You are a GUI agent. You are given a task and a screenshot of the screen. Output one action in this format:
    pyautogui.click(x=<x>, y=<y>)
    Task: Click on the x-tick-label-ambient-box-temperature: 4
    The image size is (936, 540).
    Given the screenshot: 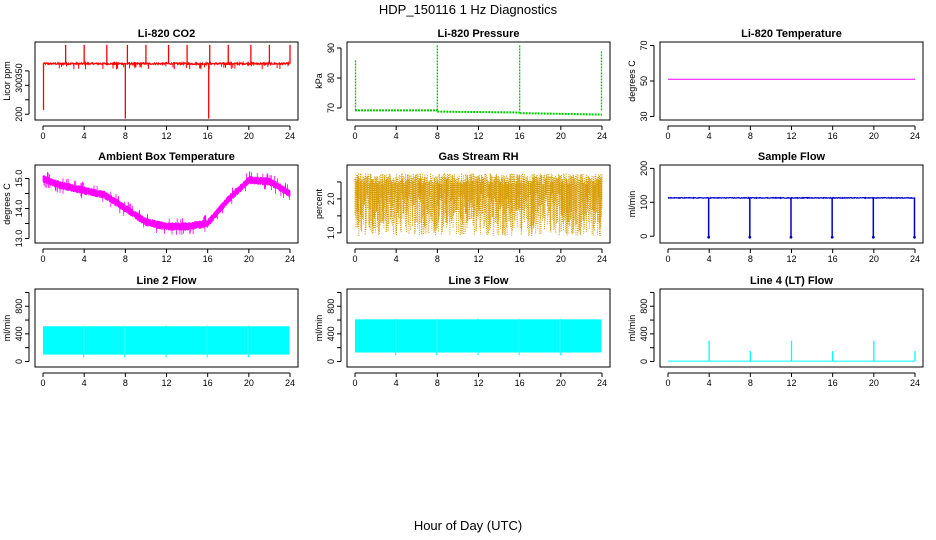 What is the action you would take?
    pyautogui.click(x=84, y=259)
    